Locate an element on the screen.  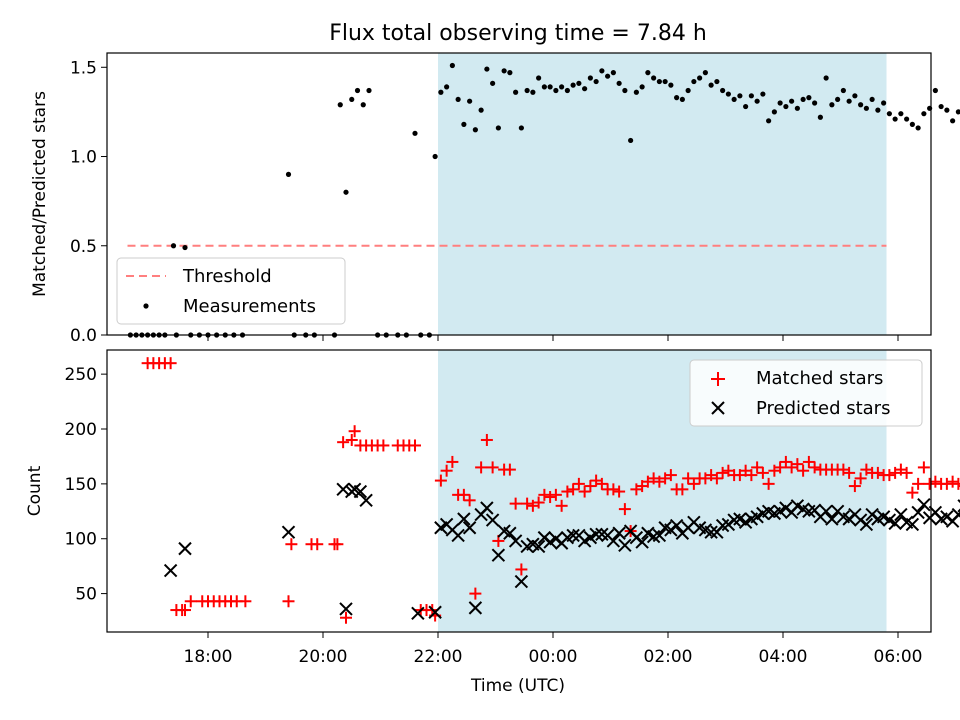
top-y-tick-label: 1.5 is located at coordinates (83, 68).